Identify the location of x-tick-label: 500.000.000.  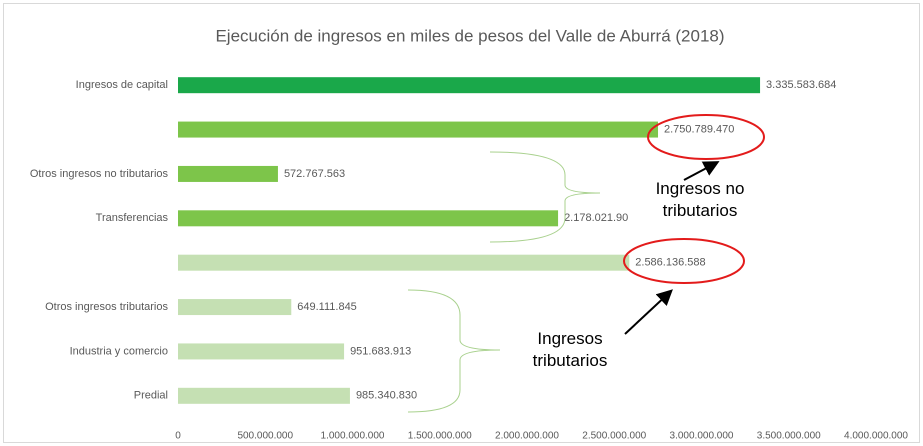
(265, 436).